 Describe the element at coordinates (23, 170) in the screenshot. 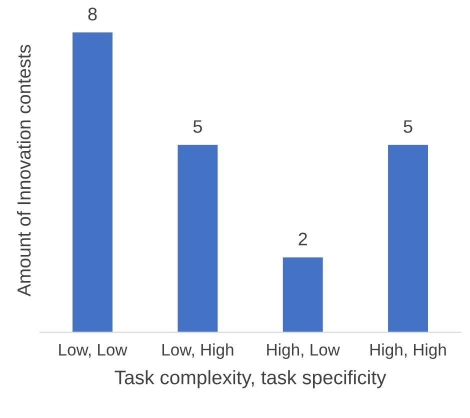

I see `y-axis-title: Amount of Innovation contests` at that location.